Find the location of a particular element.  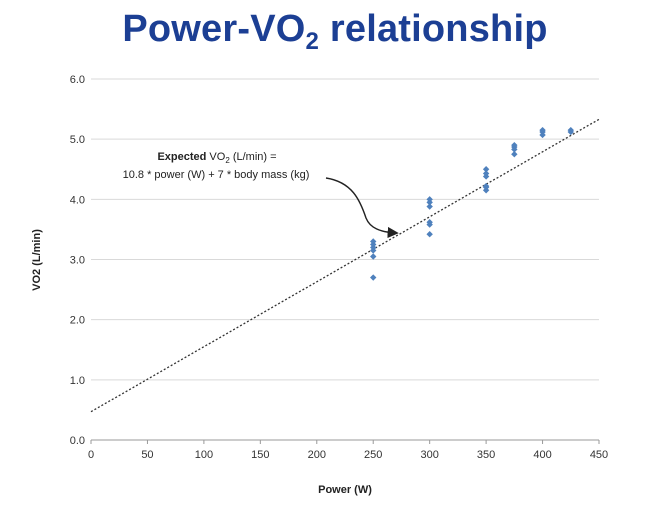

x-axis-label: Power (W) is located at coordinates (345, 490).